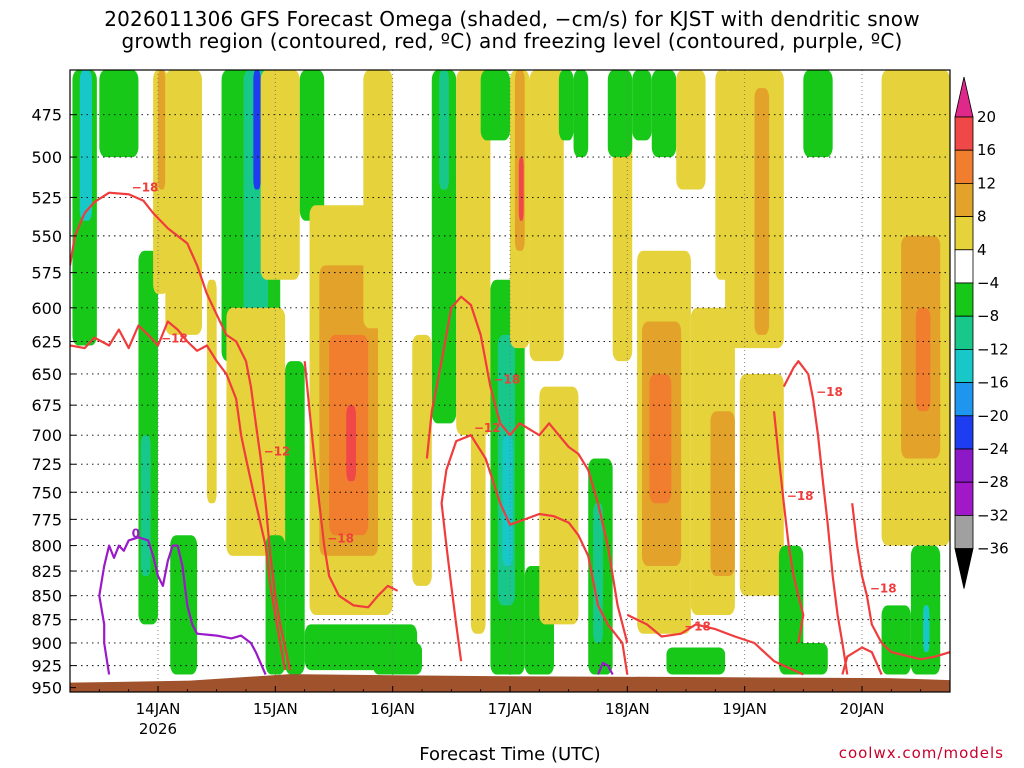 The image size is (1024, 768). Describe the element at coordinates (46, 688) in the screenshot. I see `y-tick-label: 950` at that location.